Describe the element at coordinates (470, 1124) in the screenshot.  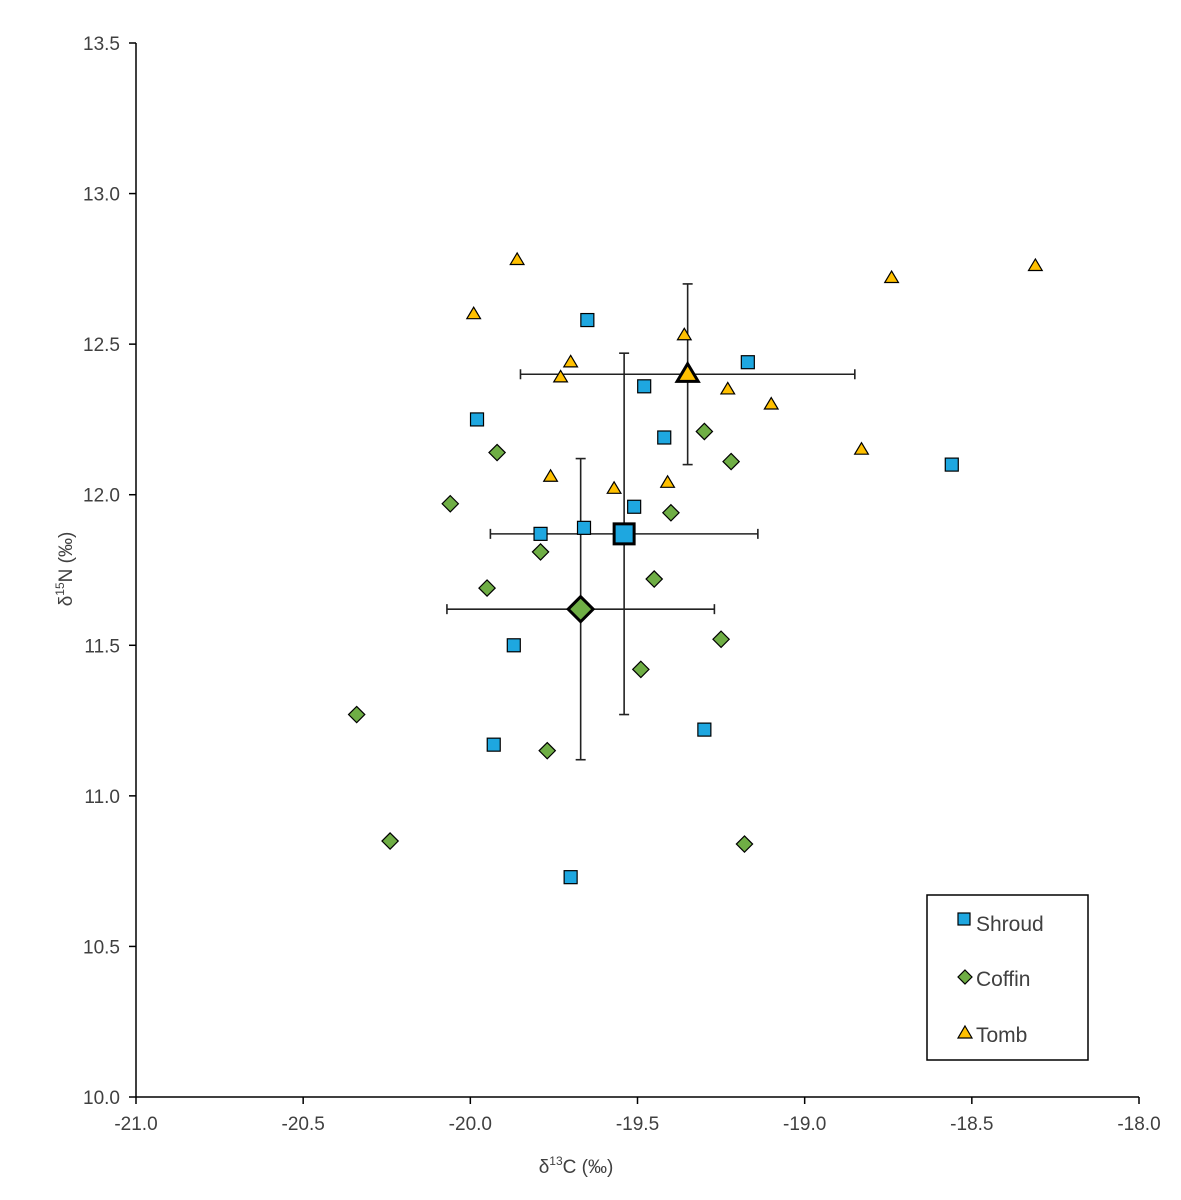
I see `x-tick-label: -20.0` at that location.